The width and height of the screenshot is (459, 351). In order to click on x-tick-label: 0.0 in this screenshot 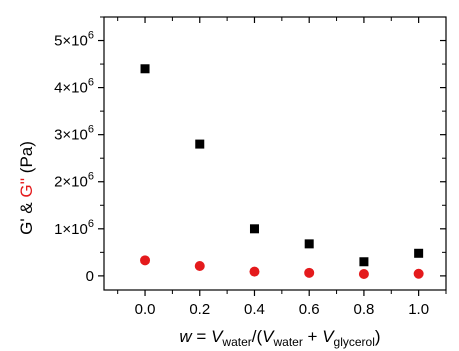, I will do `click(145, 309)`.